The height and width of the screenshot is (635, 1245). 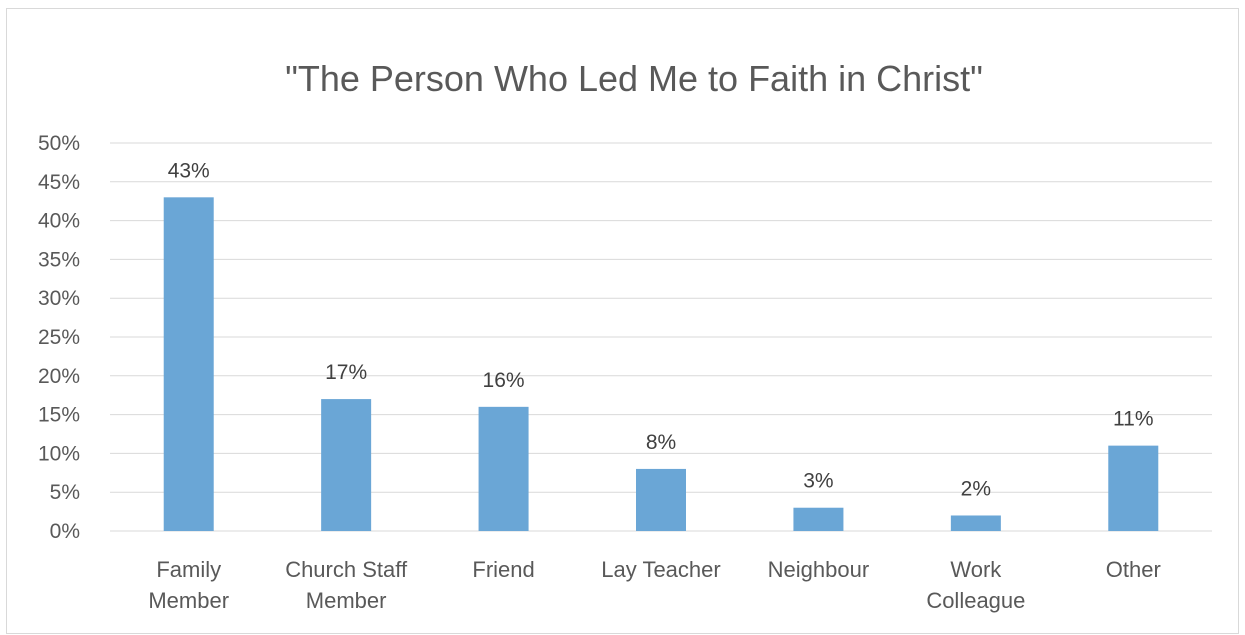 I want to click on category-label: Church Staff Member, so click(x=346, y=585).